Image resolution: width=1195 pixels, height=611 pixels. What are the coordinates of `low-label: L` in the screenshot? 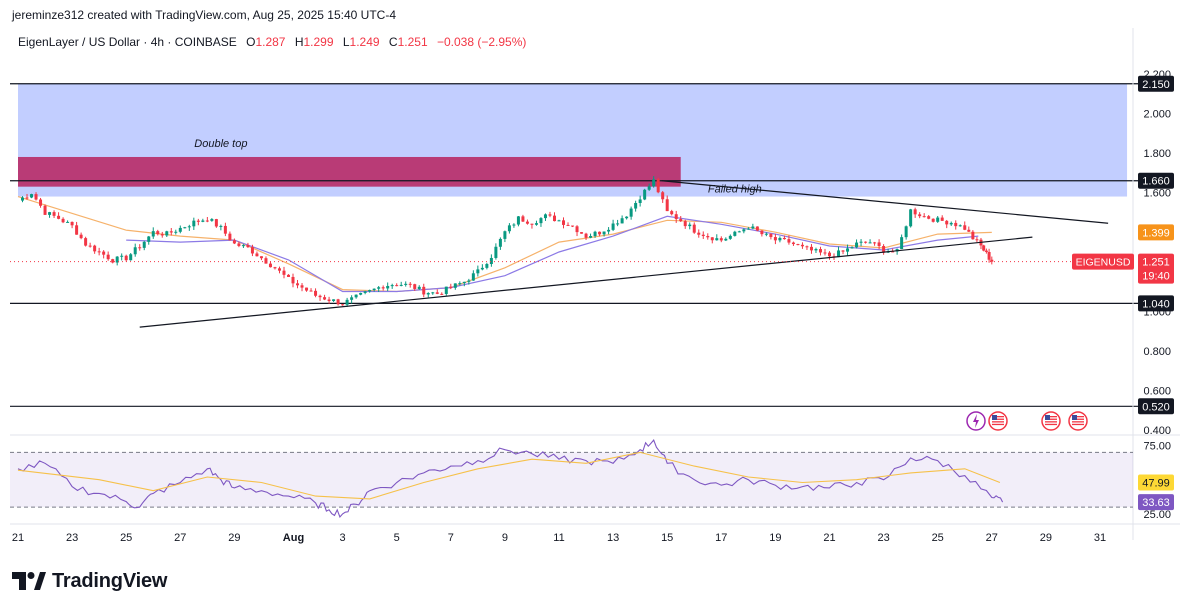 It's located at (346, 42).